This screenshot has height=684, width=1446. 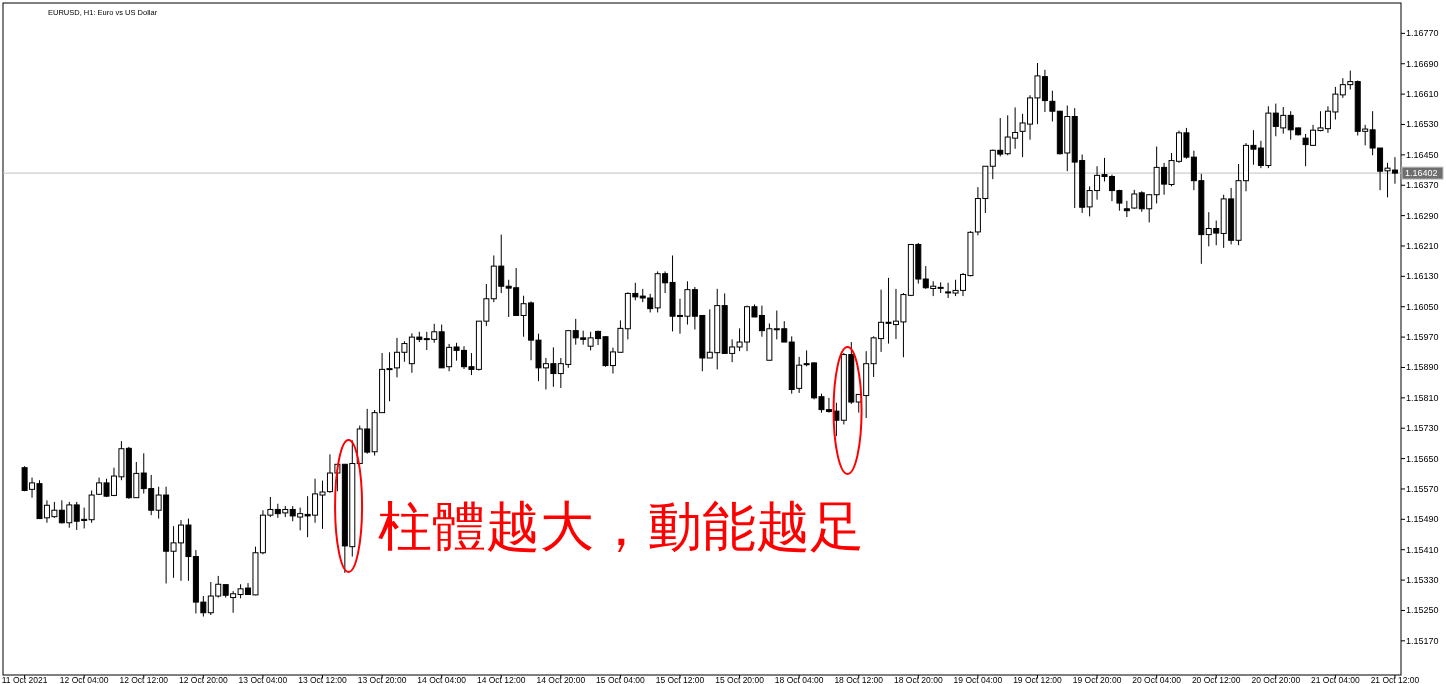 What do you see at coordinates (739, 679) in the screenshot?
I see `xtick-label: 15 Oct 20:00` at bounding box center [739, 679].